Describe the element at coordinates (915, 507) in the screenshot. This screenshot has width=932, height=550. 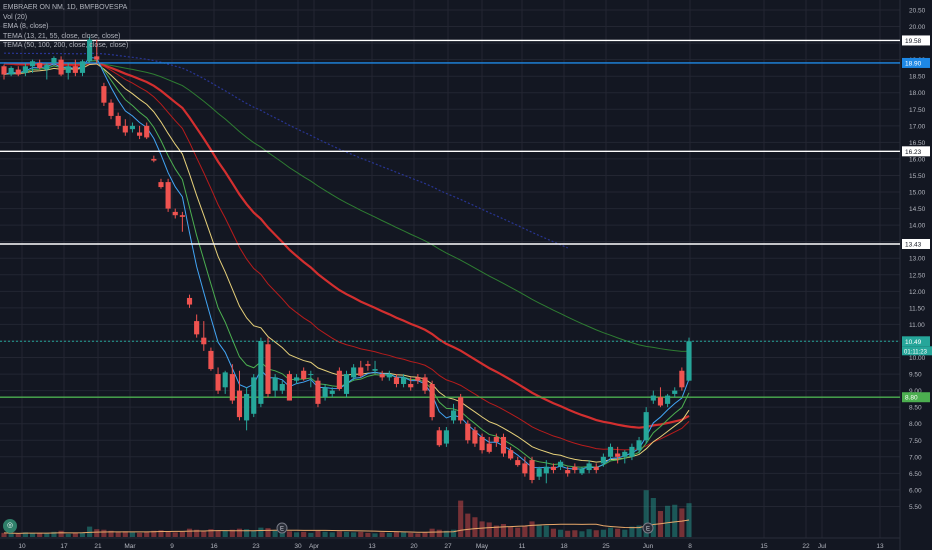
I see `y-tick-label: 5.50` at that location.